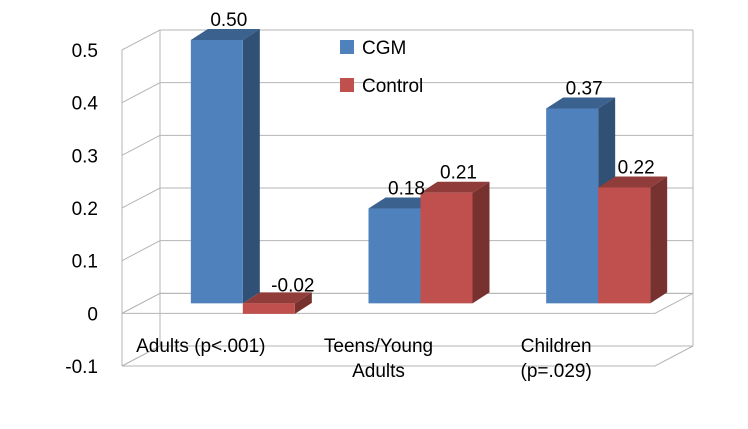  I want to click on x-tick-label: Teens/Young, so click(378, 346).